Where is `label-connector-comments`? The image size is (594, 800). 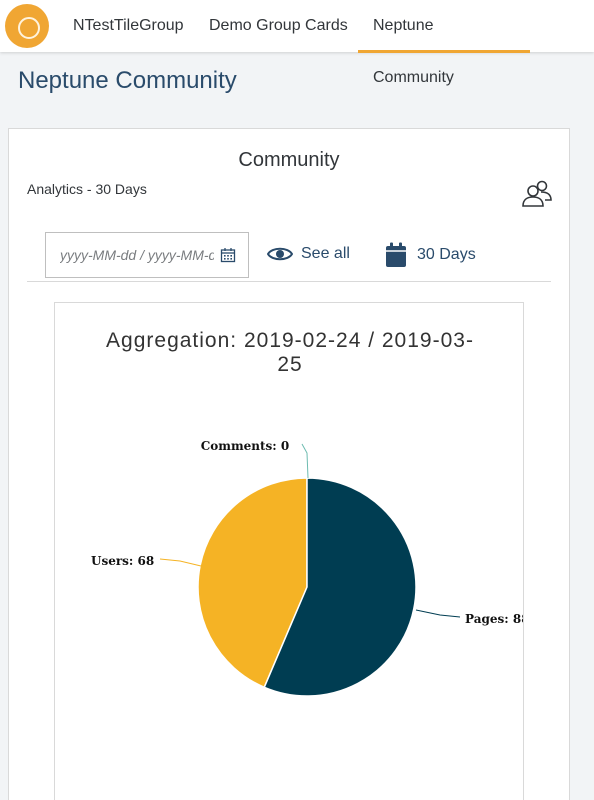
label-connector-comments is located at coordinates (305, 461).